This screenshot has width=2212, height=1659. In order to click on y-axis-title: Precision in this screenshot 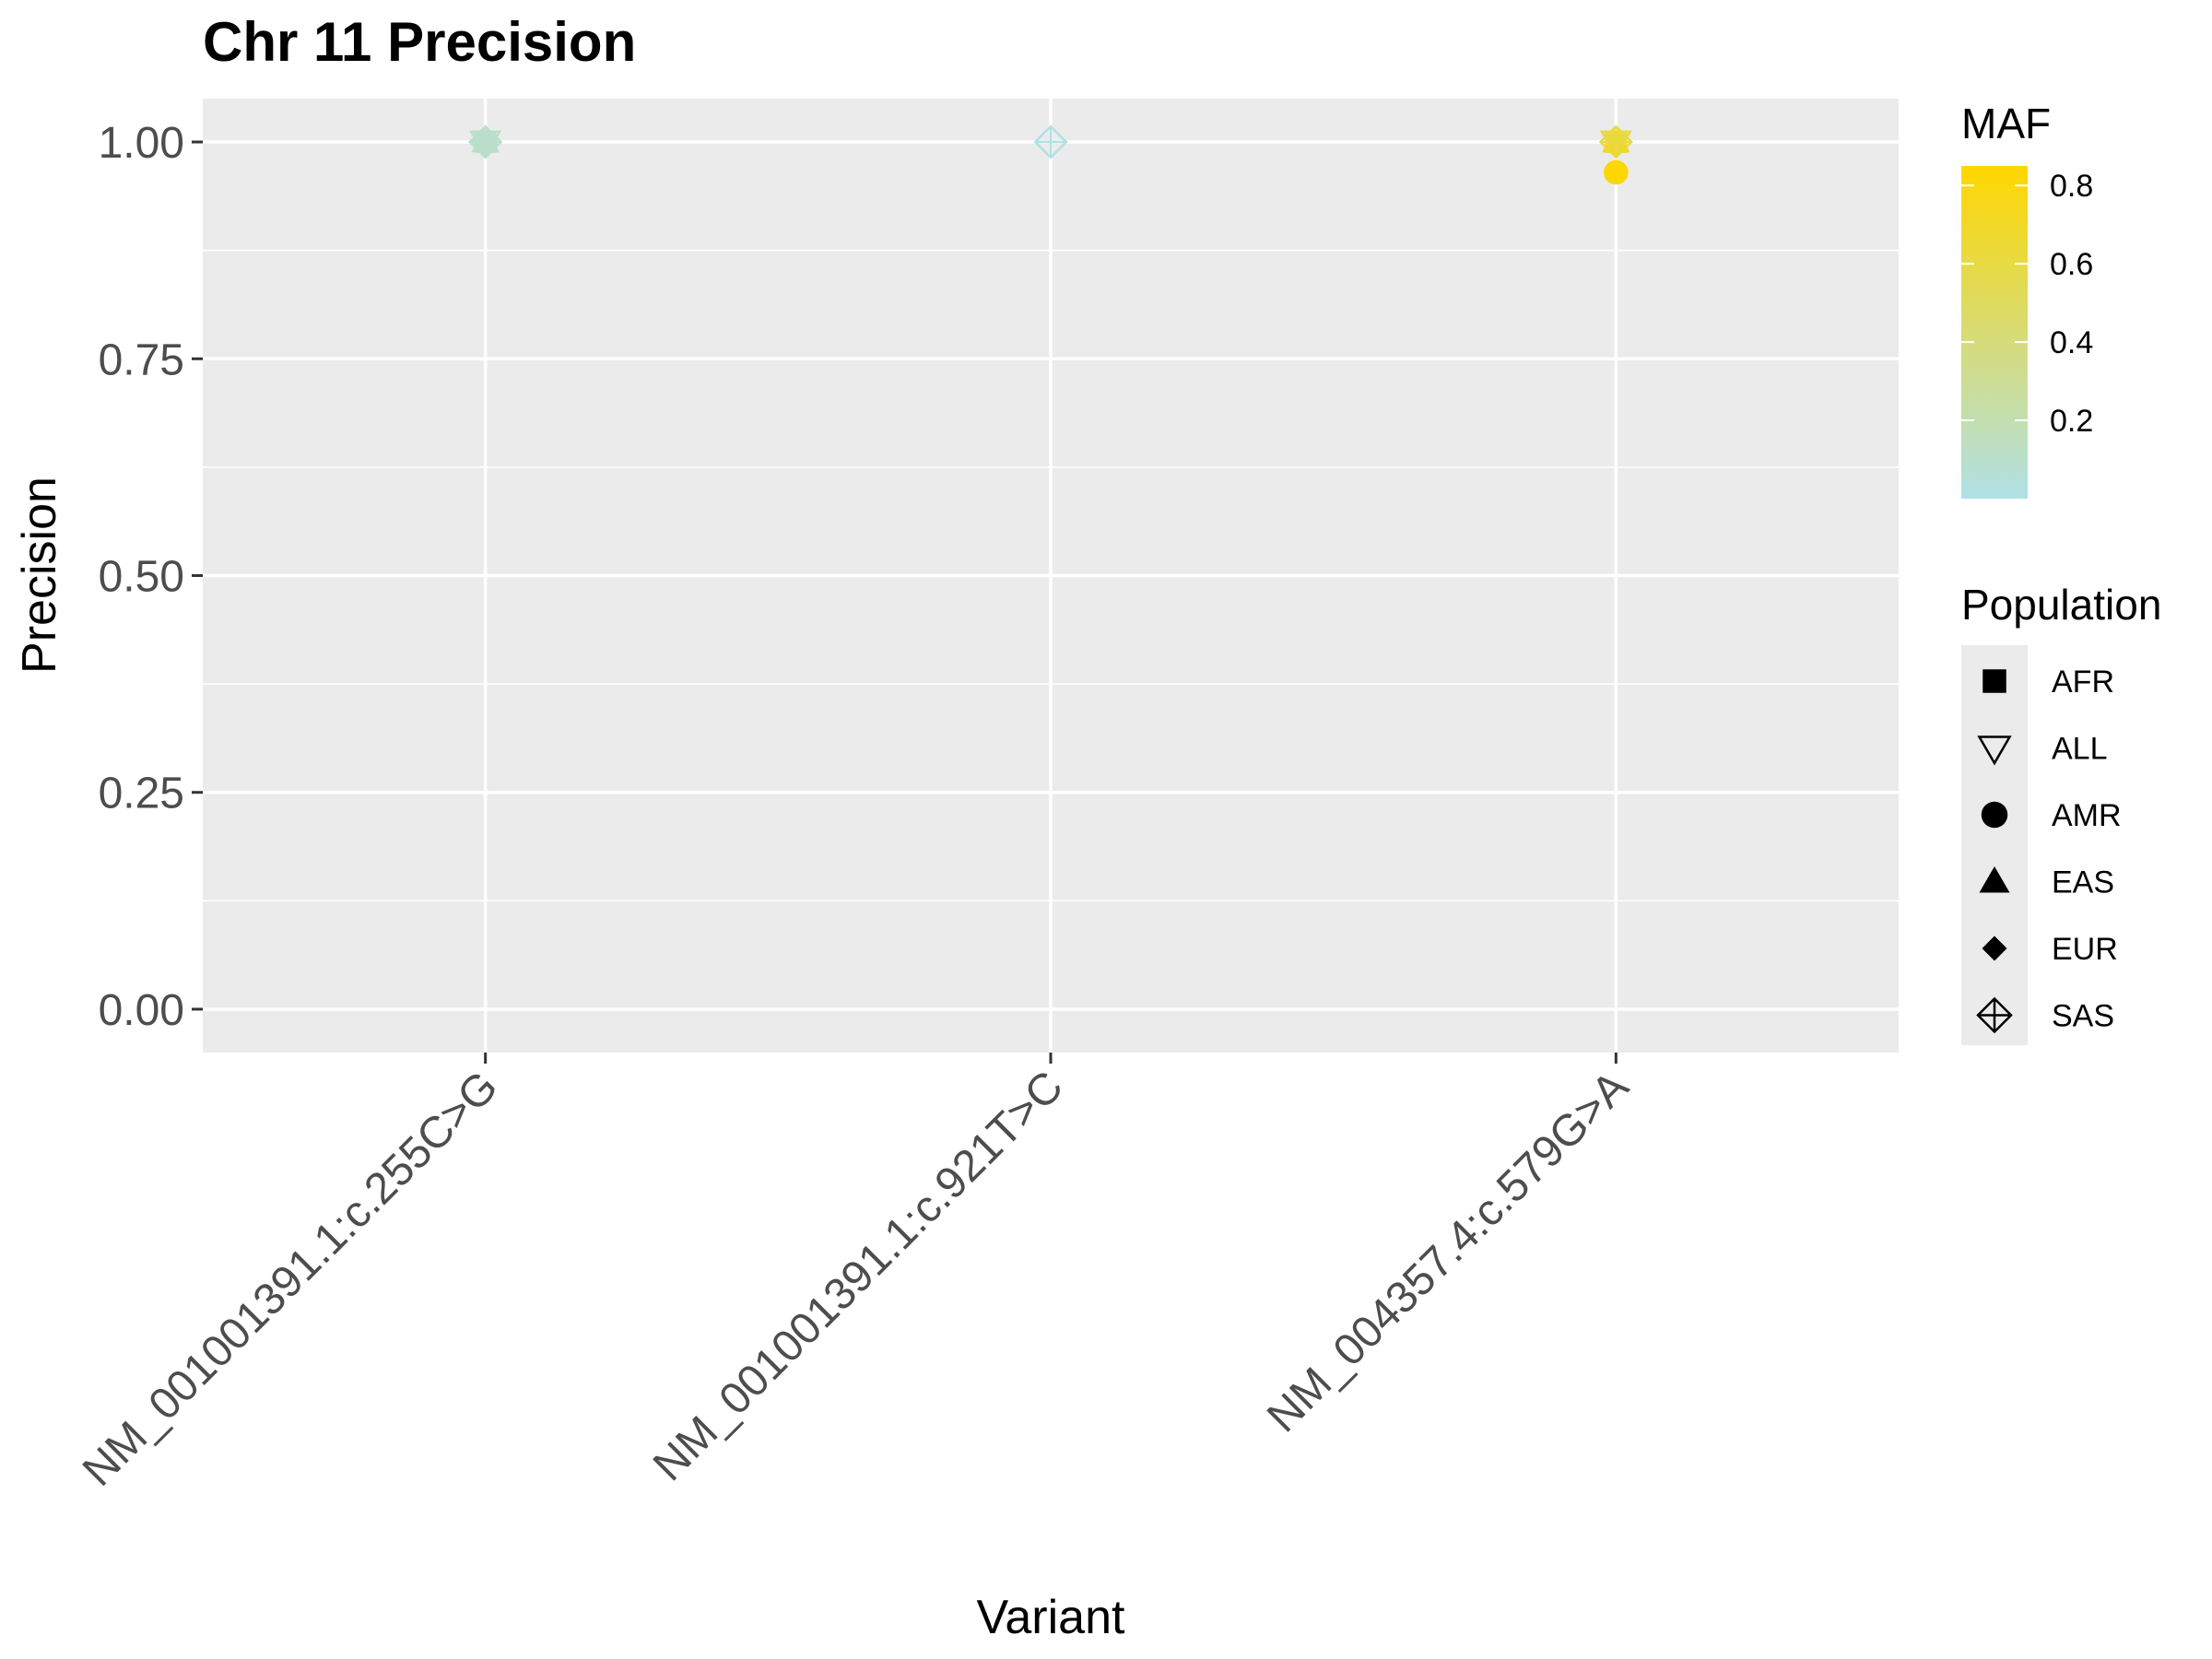, I will do `click(39, 575)`.